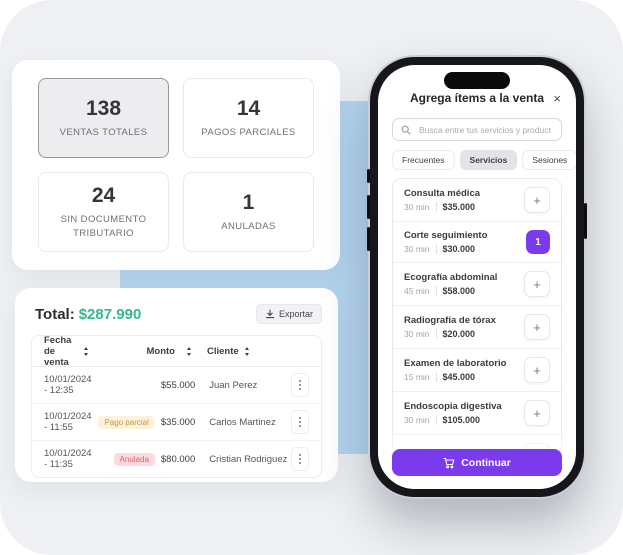  I want to click on cell-date: 10/01/2024 - 12:35, so click(68, 385).